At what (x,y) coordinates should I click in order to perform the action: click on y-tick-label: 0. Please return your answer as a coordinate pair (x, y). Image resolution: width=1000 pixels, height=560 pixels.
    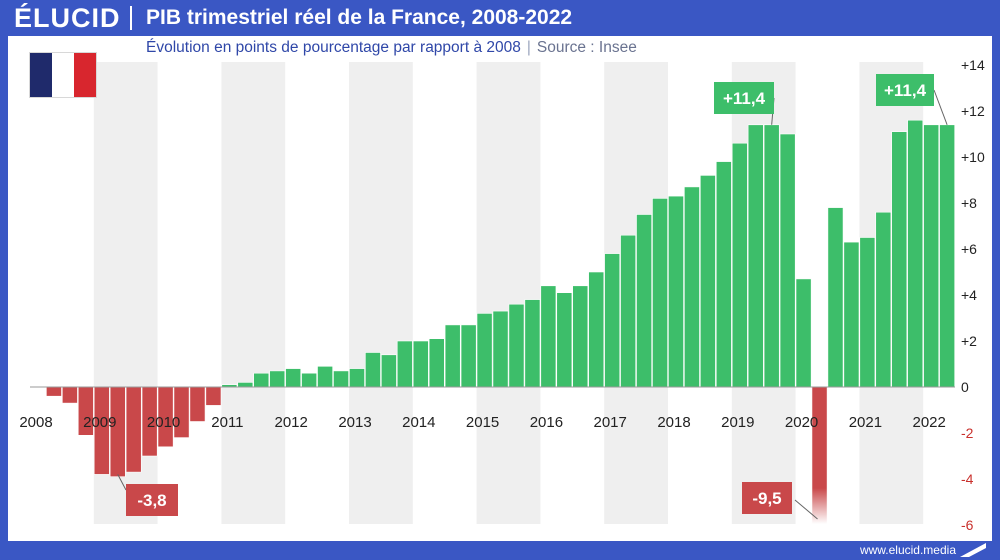
    Looking at the image, I should click on (965, 387).